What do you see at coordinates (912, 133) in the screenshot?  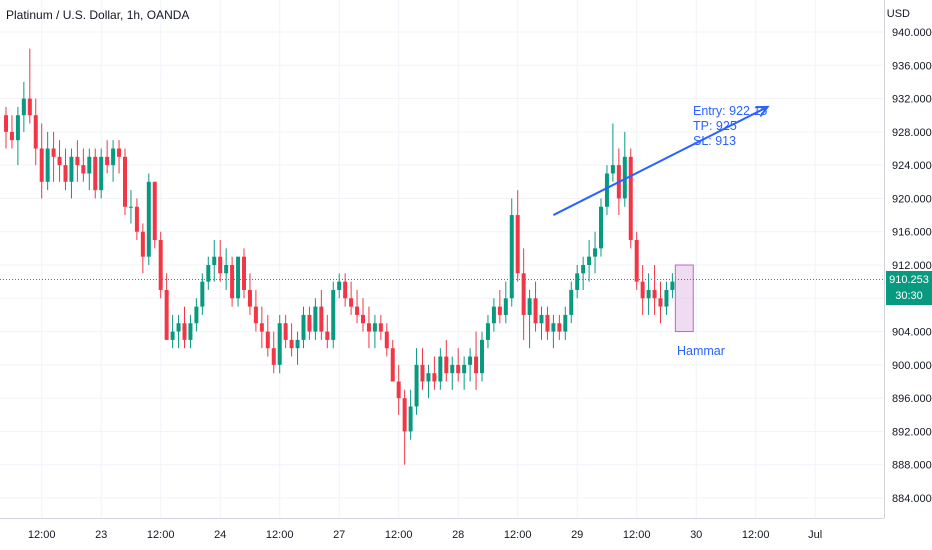 I see `price-tick-label: 928.000` at bounding box center [912, 133].